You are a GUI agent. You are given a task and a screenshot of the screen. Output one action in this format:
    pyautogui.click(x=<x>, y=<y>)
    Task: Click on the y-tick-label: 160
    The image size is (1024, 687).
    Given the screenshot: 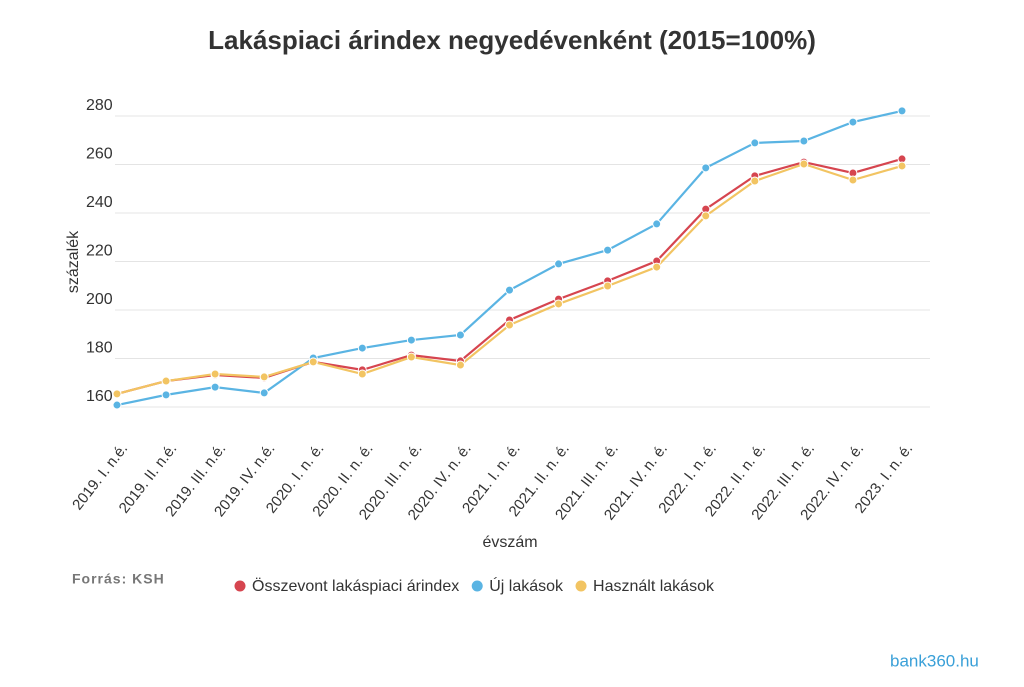 What is the action you would take?
    pyautogui.click(x=99, y=396)
    